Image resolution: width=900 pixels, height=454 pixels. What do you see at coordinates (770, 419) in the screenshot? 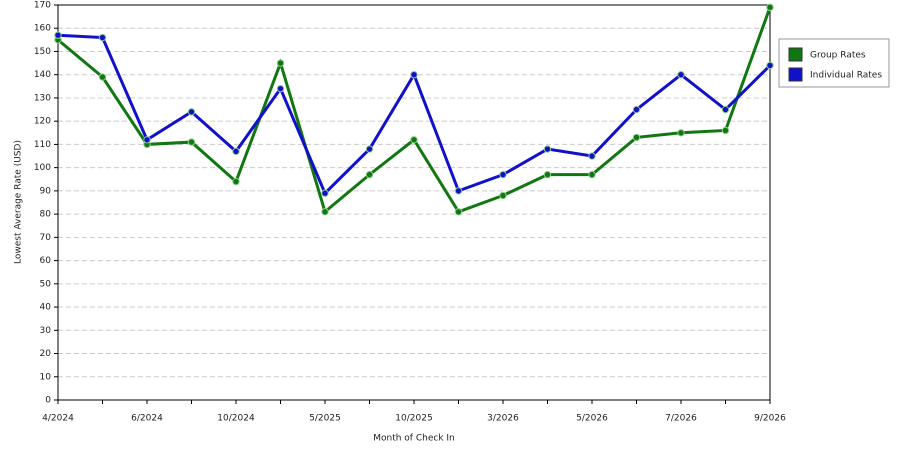
I see `x-tick-label: 9/2026` at bounding box center [770, 419].